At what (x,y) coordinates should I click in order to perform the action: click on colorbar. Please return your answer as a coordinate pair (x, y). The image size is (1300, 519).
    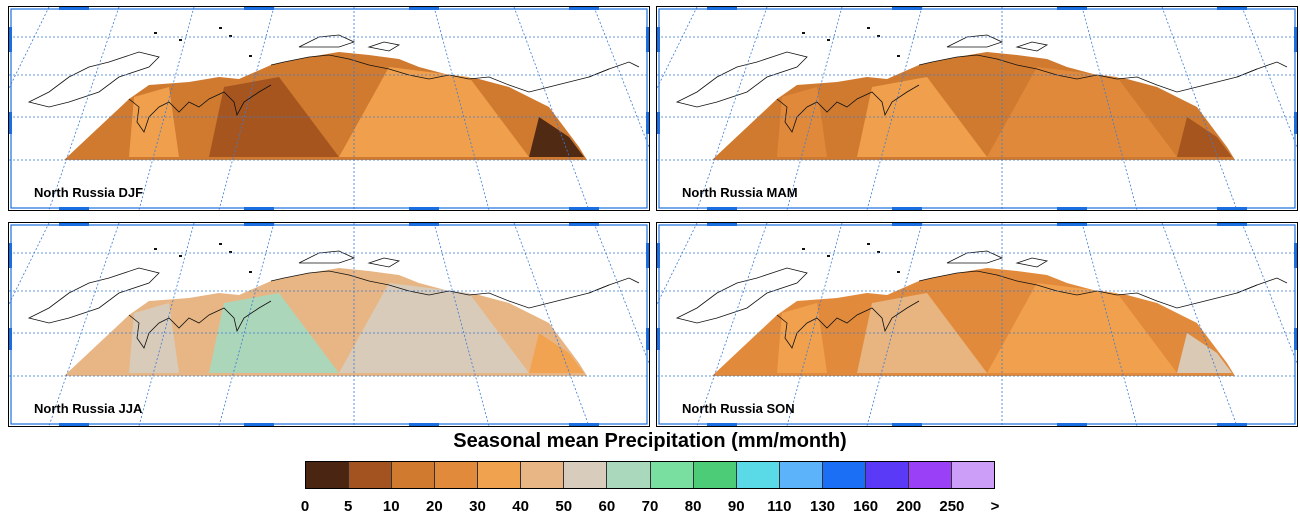
    Looking at the image, I should click on (650, 475).